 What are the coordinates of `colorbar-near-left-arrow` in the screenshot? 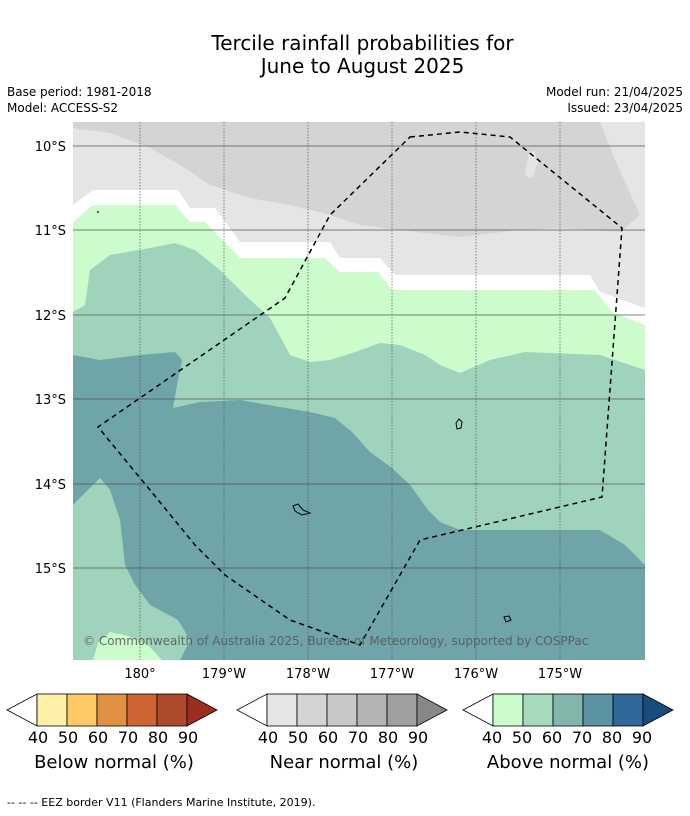 It's located at (252, 710).